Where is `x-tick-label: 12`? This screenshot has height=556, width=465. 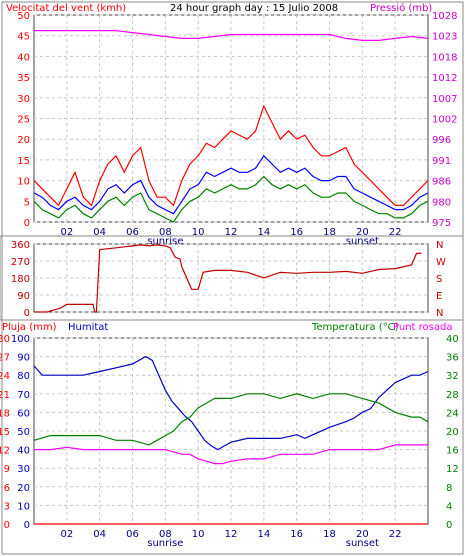 x-tick-label: 12 is located at coordinates (231, 232).